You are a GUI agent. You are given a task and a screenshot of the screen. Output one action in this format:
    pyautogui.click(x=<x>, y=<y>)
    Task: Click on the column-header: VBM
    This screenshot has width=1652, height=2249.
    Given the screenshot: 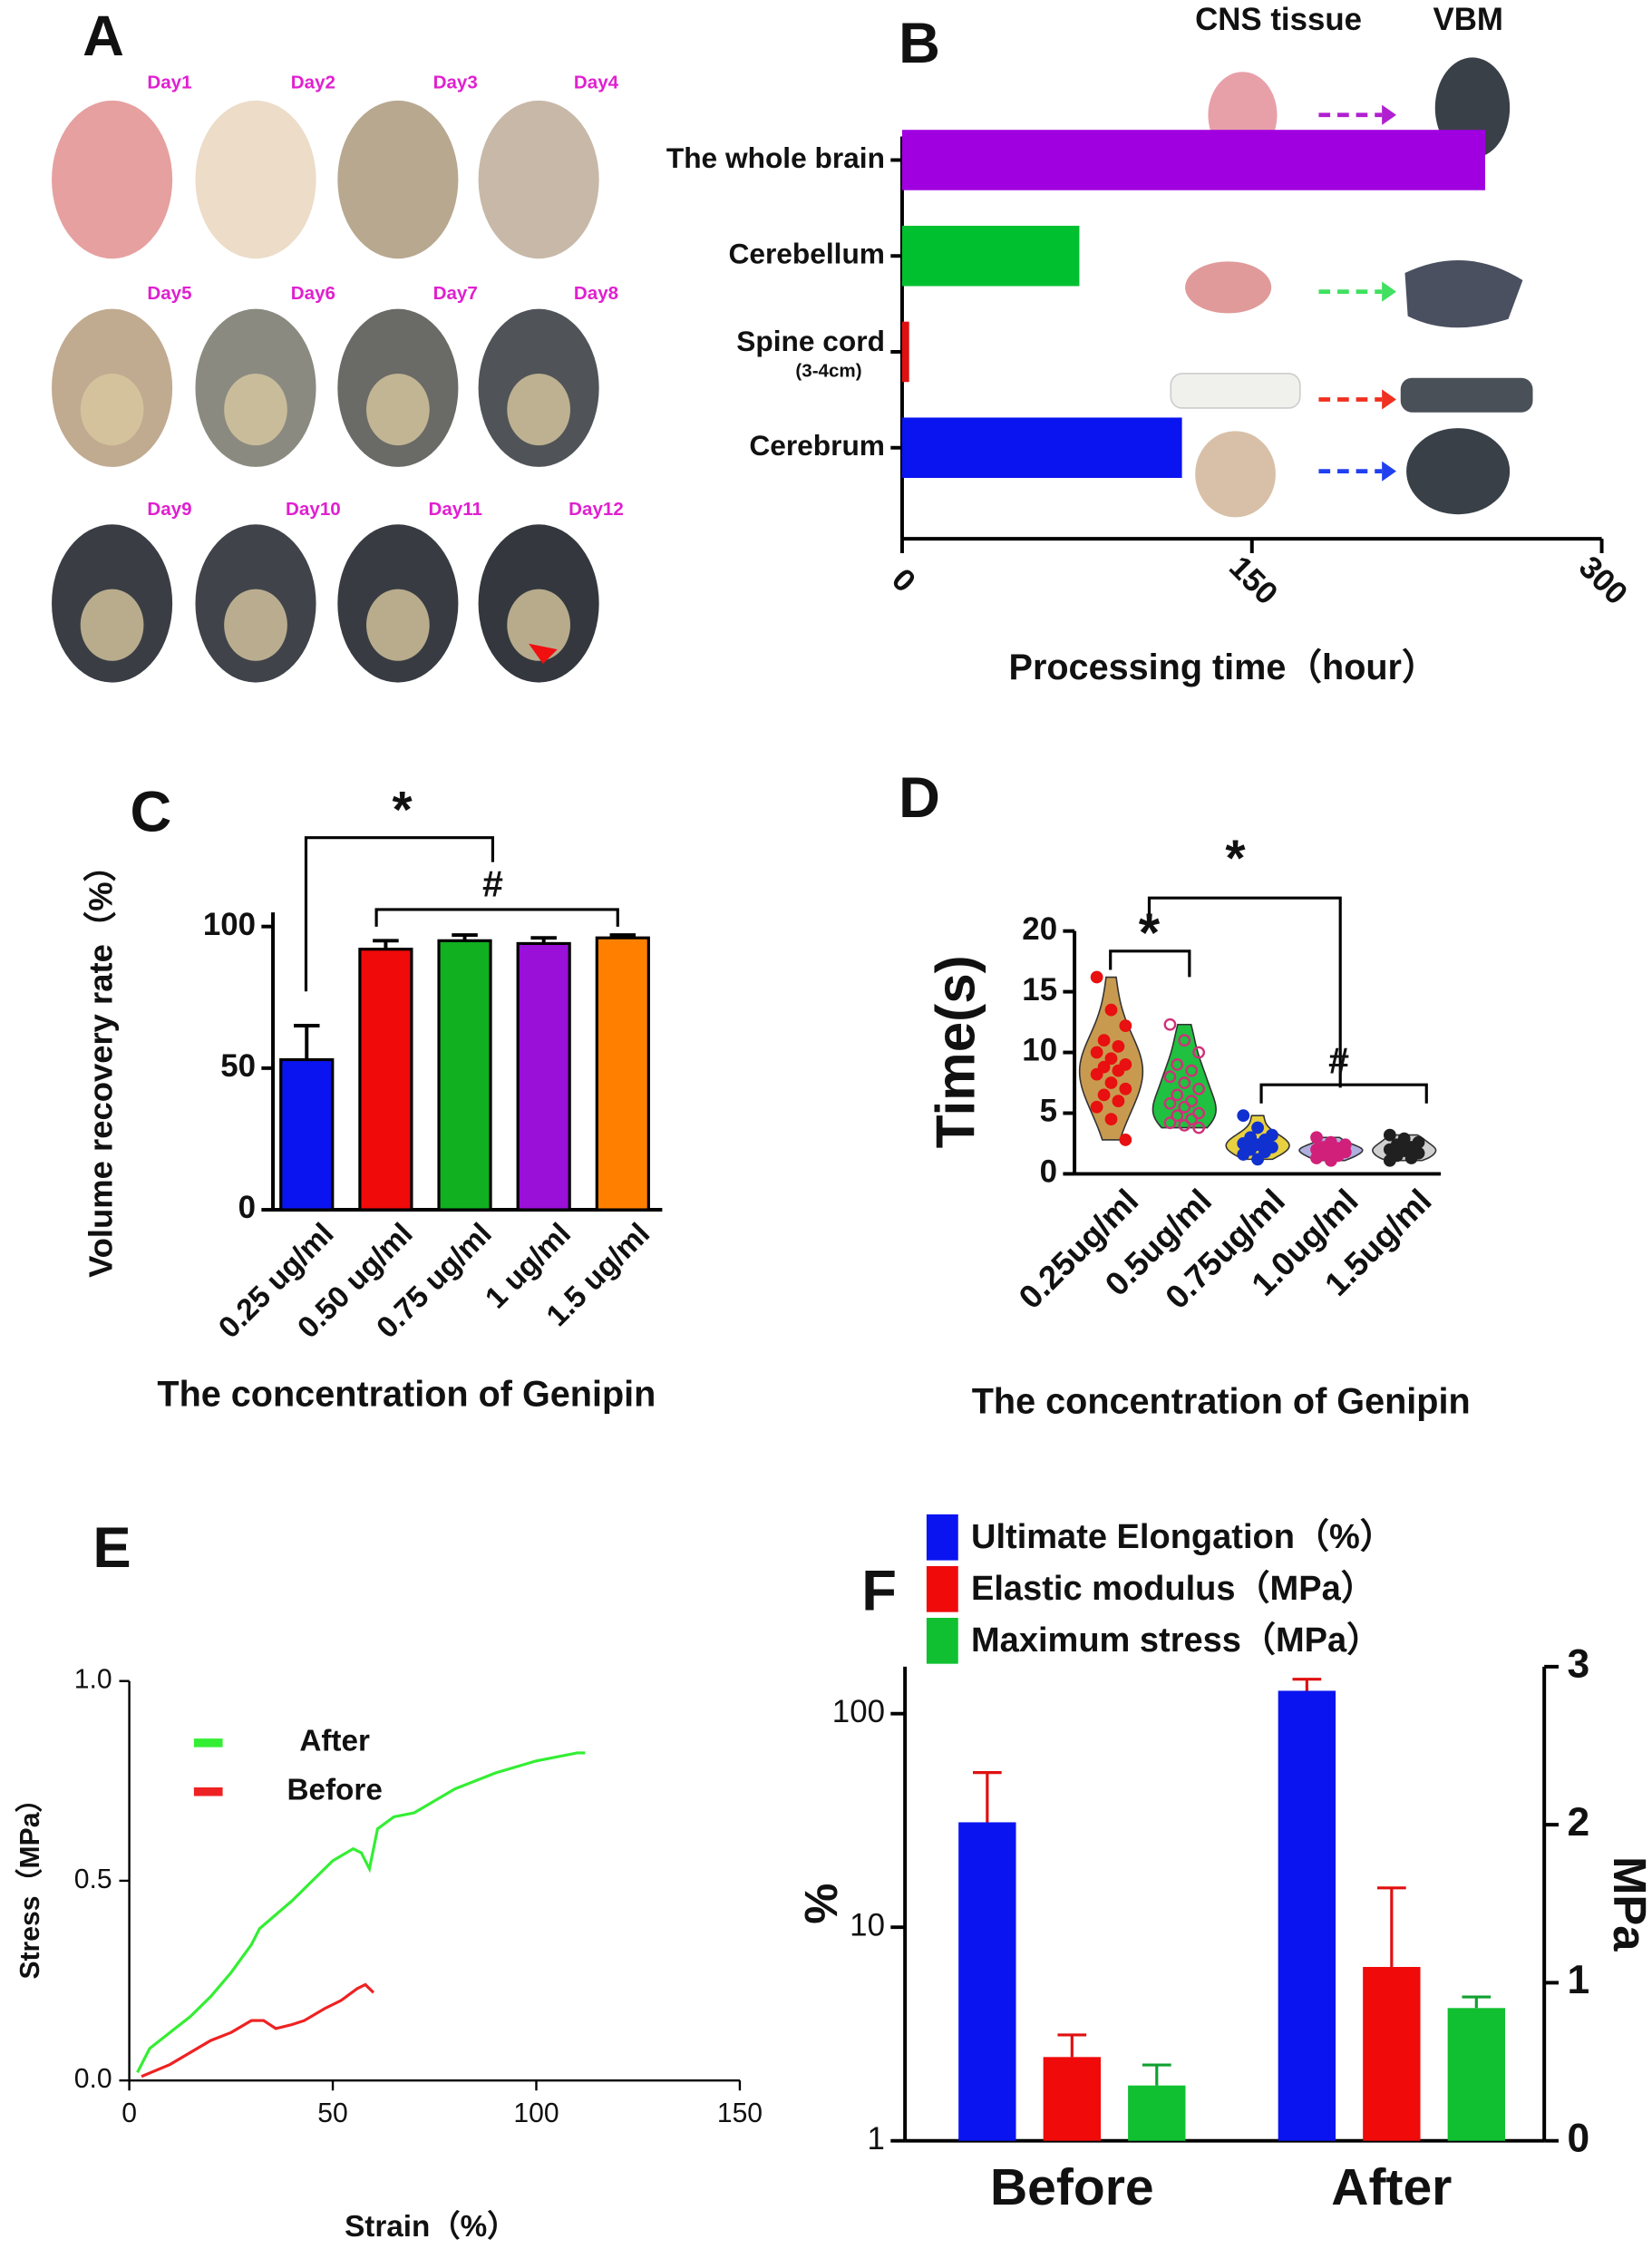 What is the action you would take?
    pyautogui.click(x=1467, y=19)
    